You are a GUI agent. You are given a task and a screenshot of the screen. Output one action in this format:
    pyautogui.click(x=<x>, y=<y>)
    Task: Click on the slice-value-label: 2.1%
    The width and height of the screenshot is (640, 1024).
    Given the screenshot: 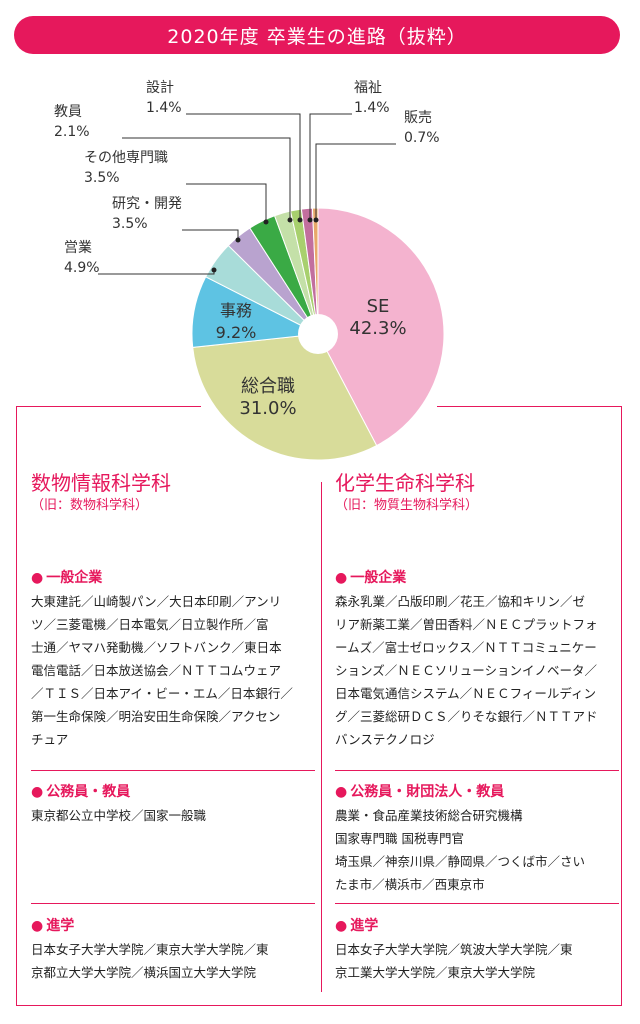 What is the action you would take?
    pyautogui.click(x=72, y=132)
    